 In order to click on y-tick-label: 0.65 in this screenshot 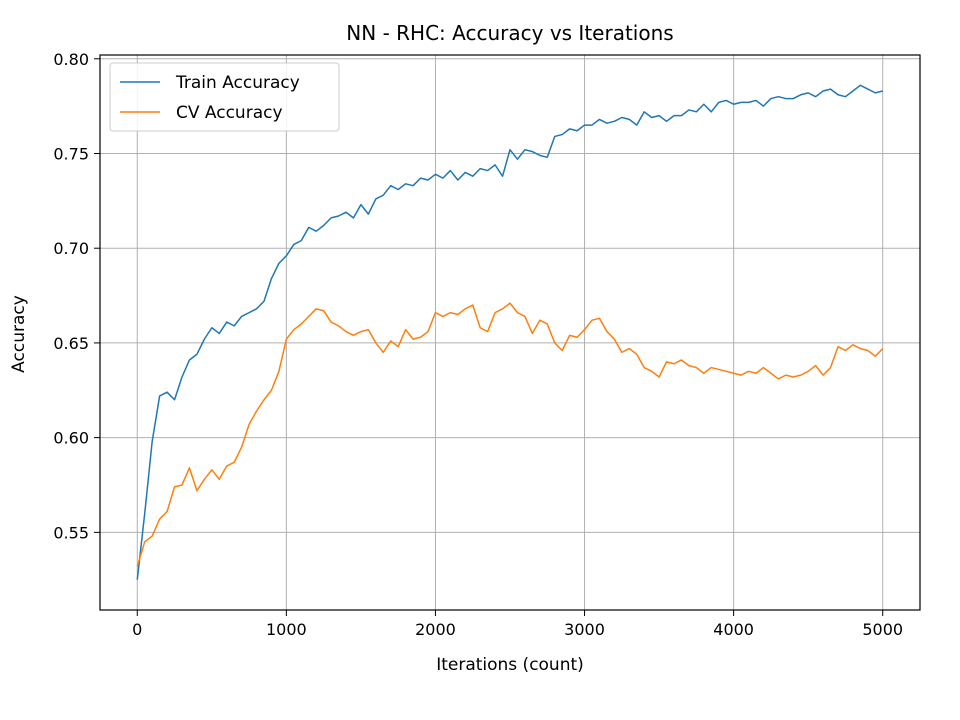, I will do `click(71, 343)`.